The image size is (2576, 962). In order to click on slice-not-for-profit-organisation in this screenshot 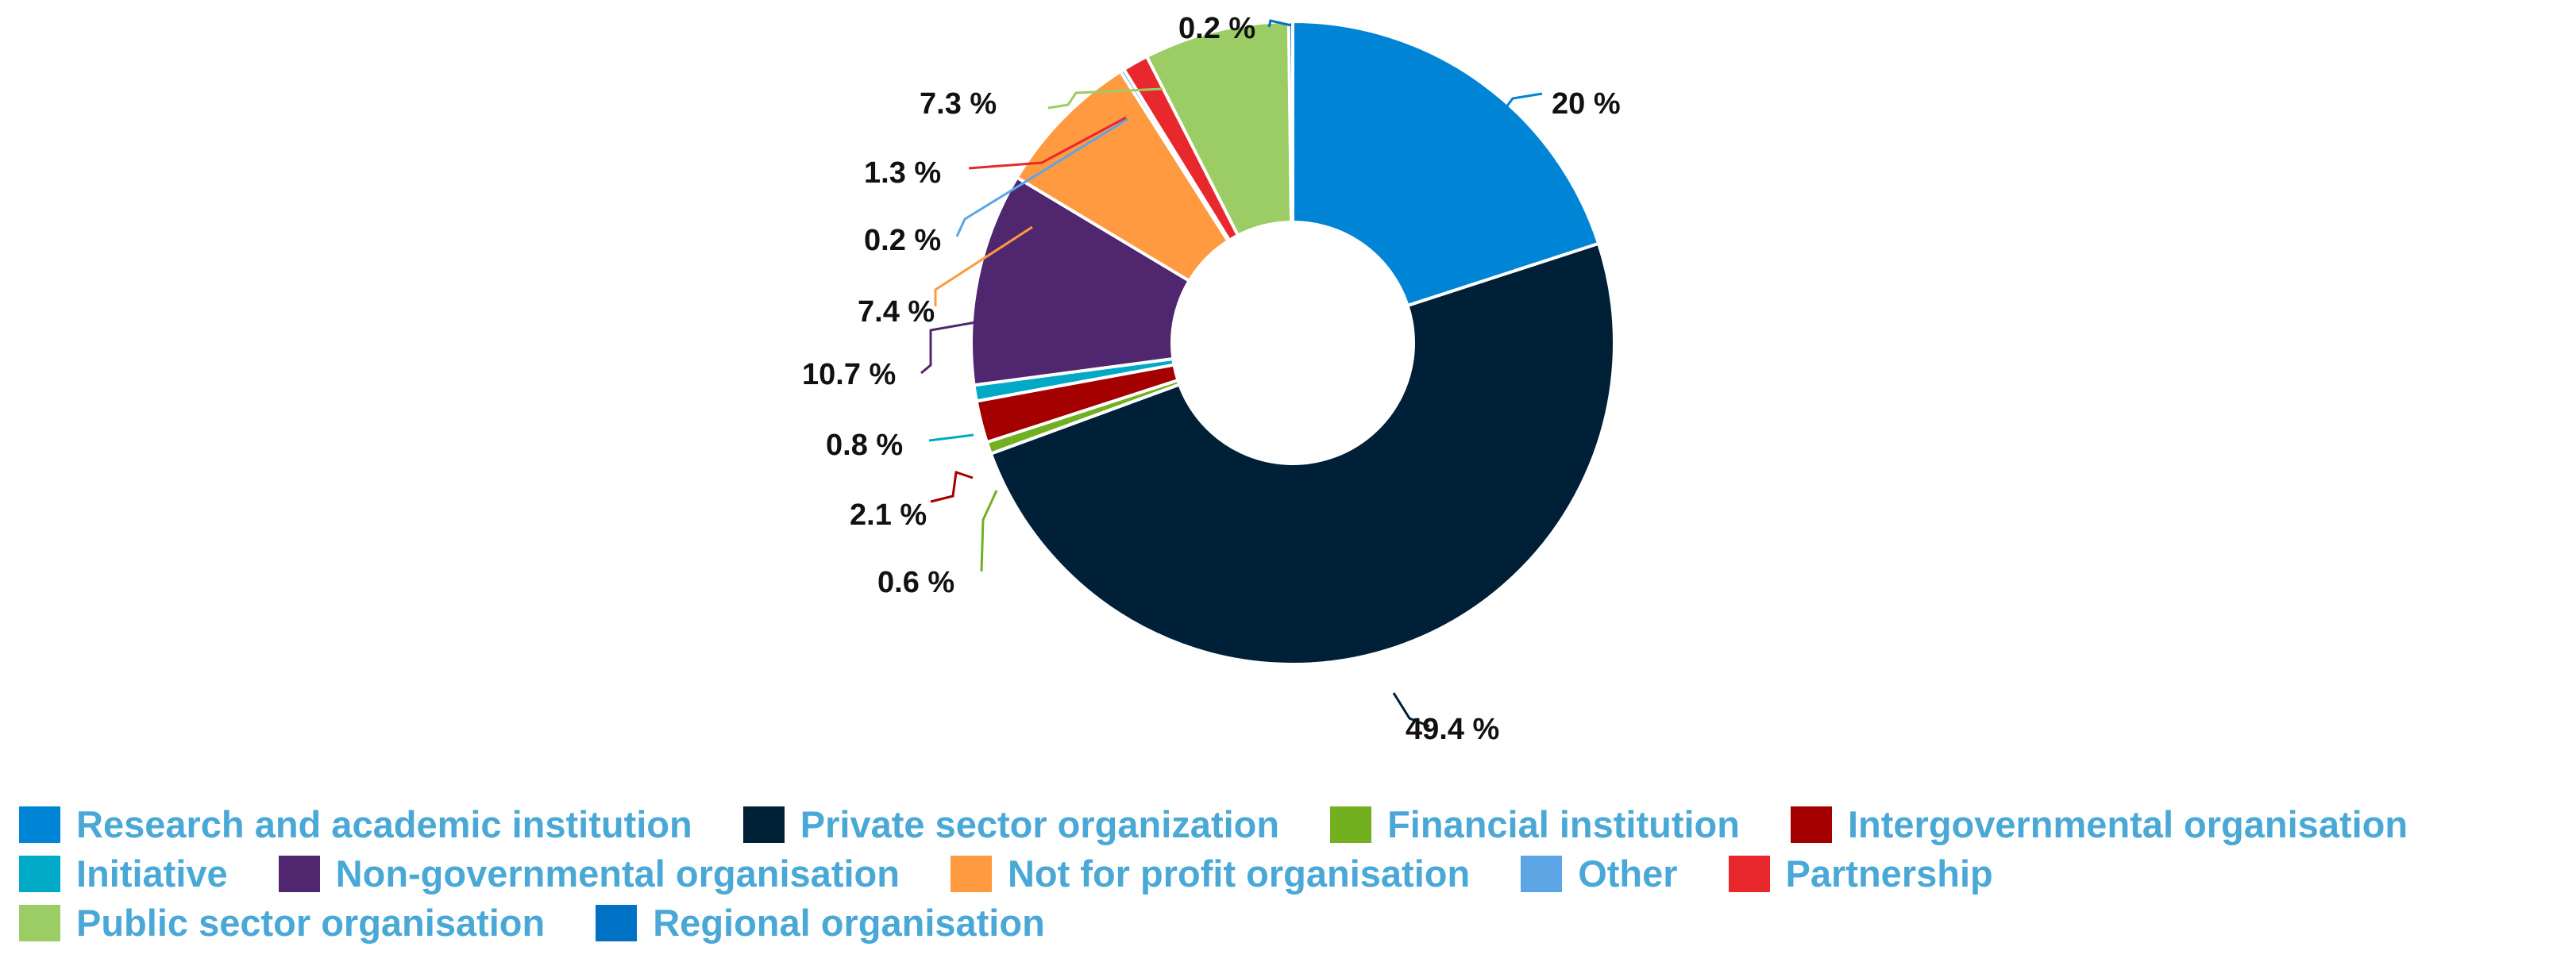, I will do `click(1122, 176)`.